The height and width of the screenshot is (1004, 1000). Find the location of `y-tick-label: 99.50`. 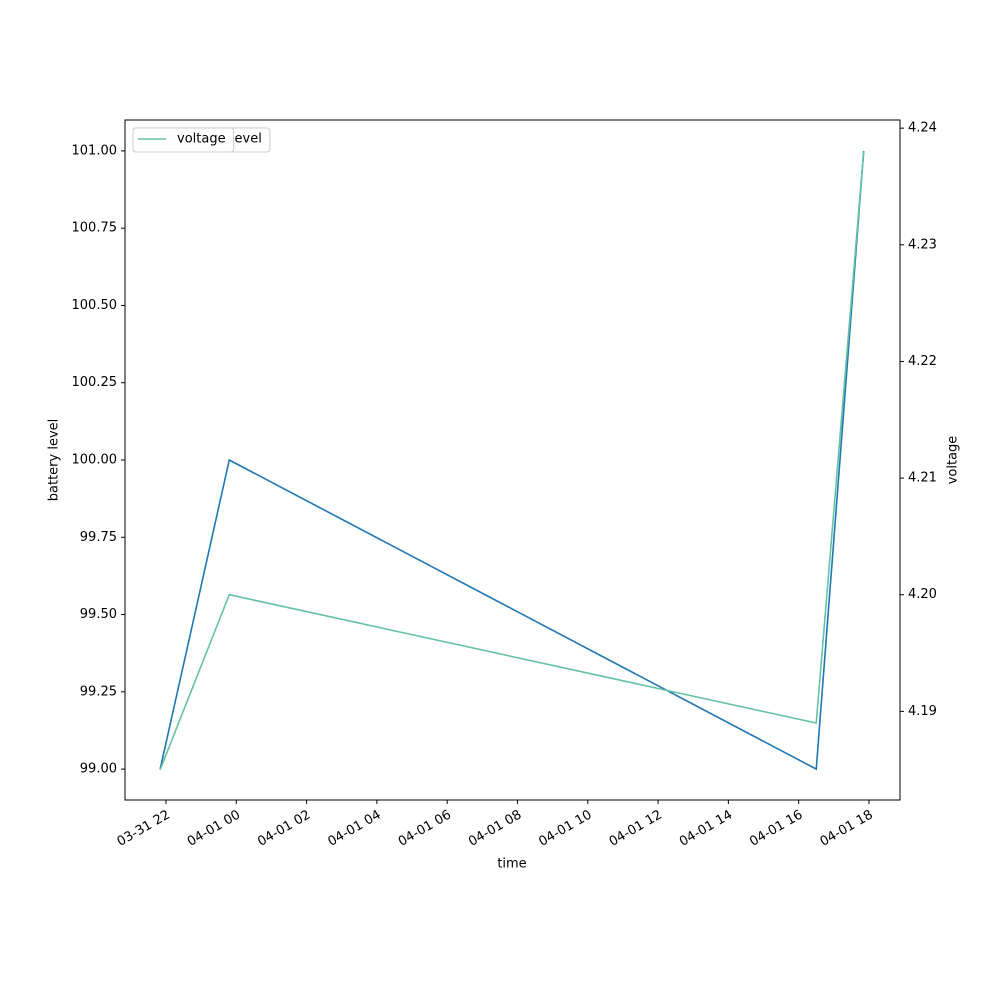

y-tick-label: 99.50 is located at coordinates (98, 614).